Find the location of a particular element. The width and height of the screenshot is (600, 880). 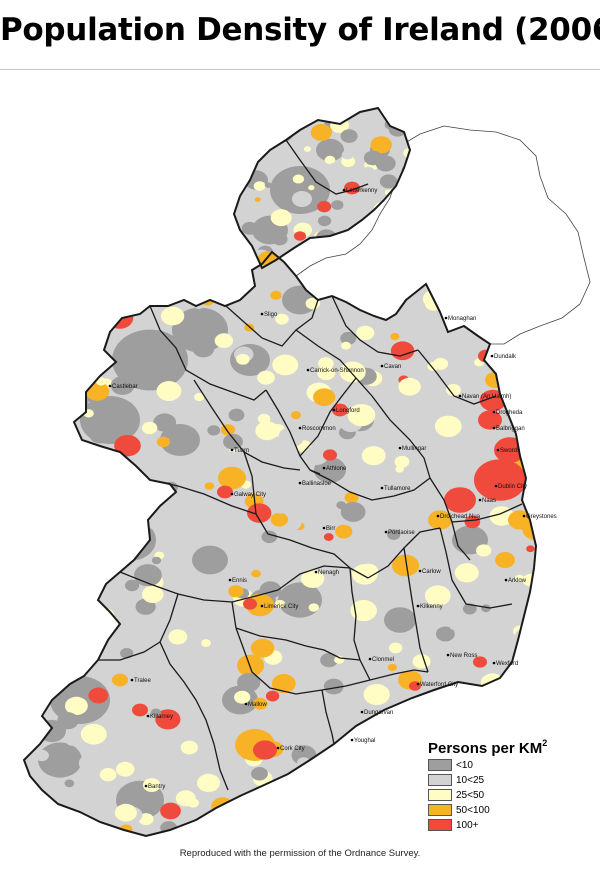

town-marker: Birr is located at coordinates (328, 529).